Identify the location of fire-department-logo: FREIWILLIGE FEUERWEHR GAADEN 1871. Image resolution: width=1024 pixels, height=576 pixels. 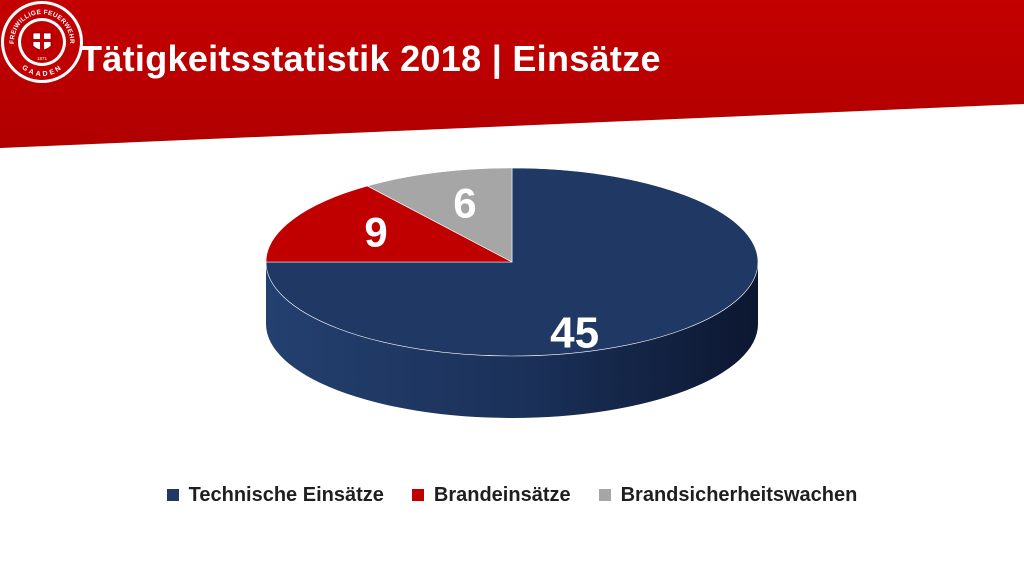
(42, 42).